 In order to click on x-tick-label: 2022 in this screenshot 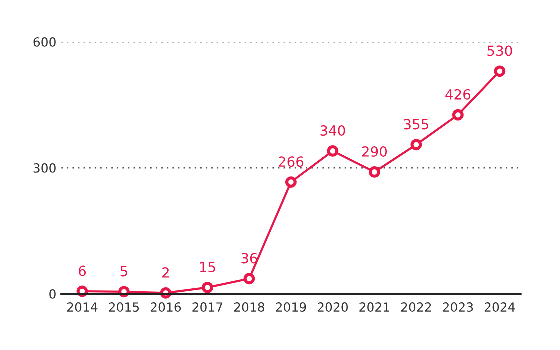, I will do `click(416, 307)`.